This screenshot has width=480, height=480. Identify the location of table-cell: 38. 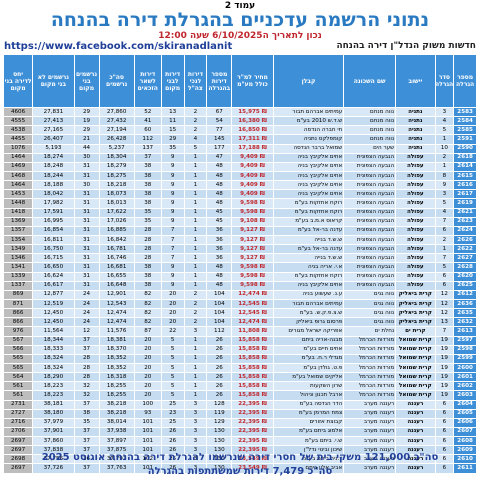
(147, 267).